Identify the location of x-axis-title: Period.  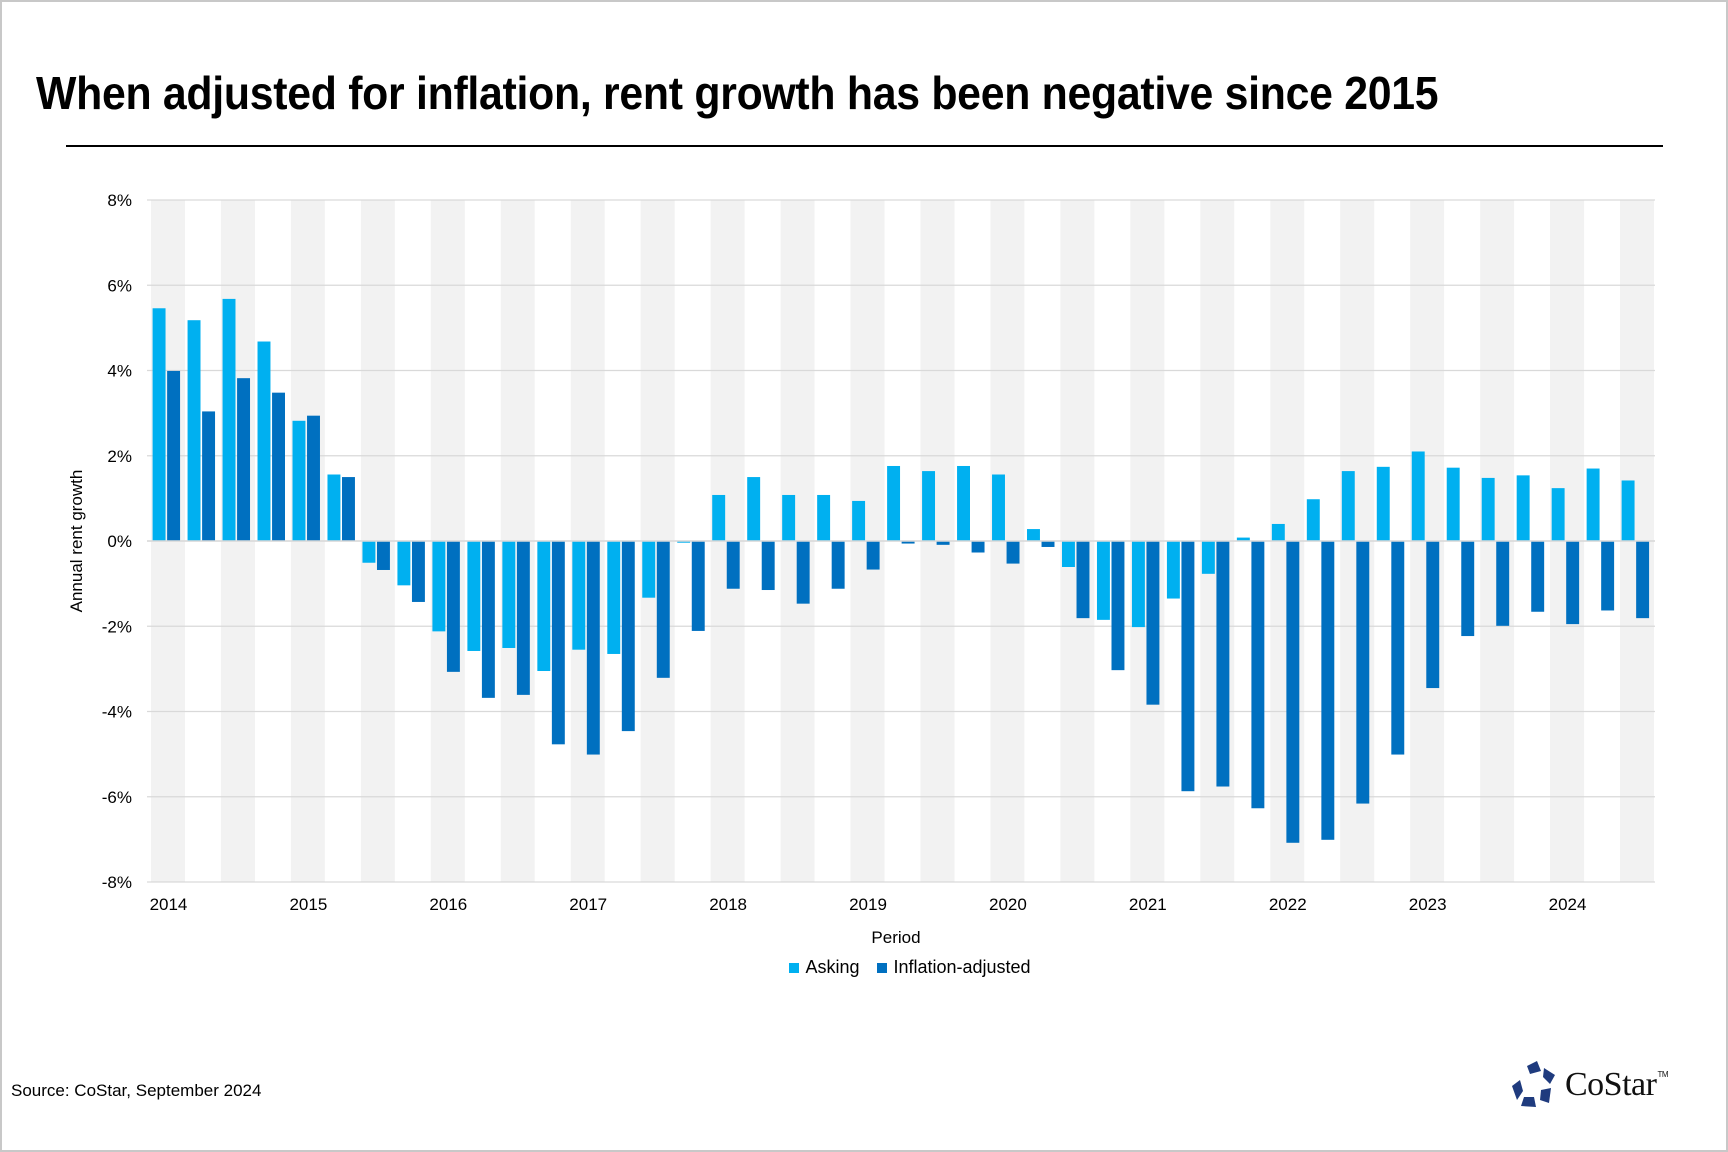
(895, 937).